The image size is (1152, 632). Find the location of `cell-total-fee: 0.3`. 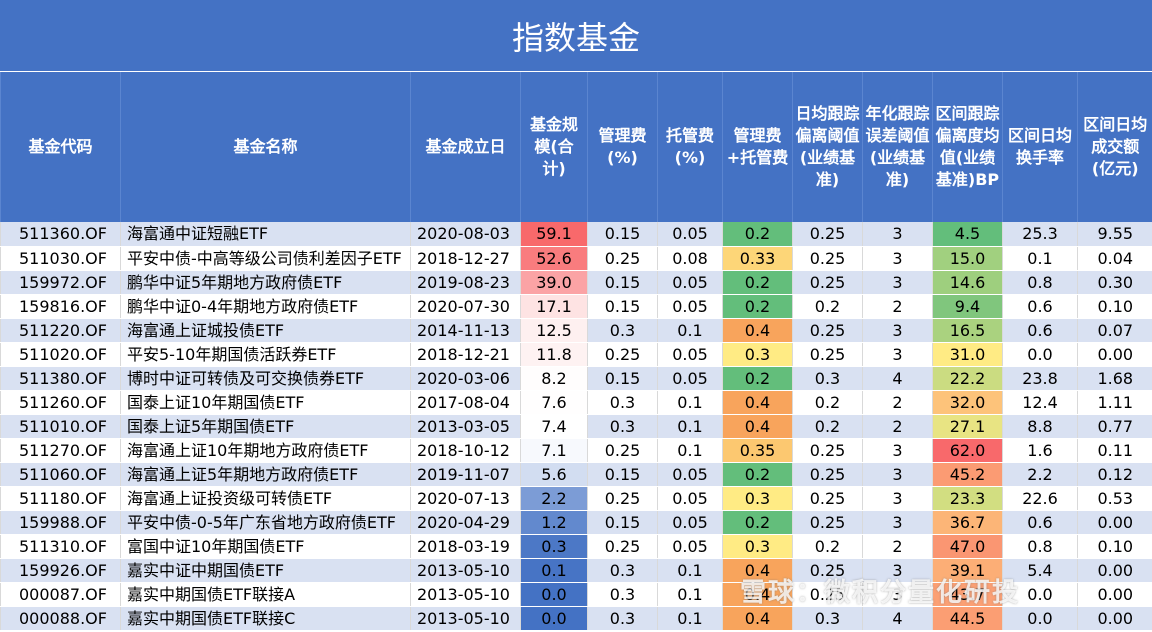

cell-total-fee: 0.3 is located at coordinates (757, 546).